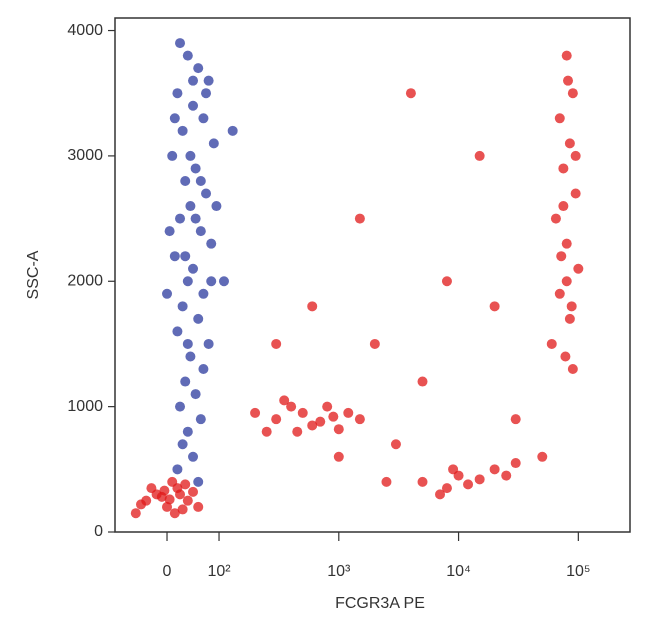 This screenshot has width=650, height=629. What do you see at coordinates (578, 571) in the screenshot?
I see `x-tick-label: 10⁵` at bounding box center [578, 571].